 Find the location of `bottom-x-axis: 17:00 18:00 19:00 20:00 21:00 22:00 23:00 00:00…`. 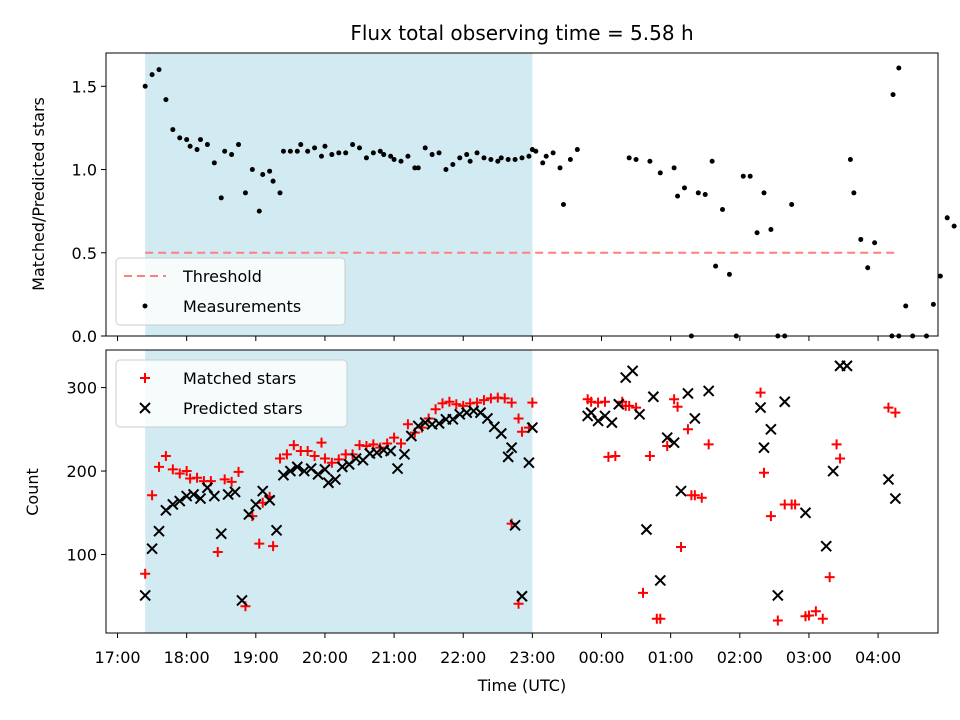

bottom-x-axis: 17:00 18:00 19:00 20:00 21:00 22:00 23:00 00:00… is located at coordinates (497, 650).